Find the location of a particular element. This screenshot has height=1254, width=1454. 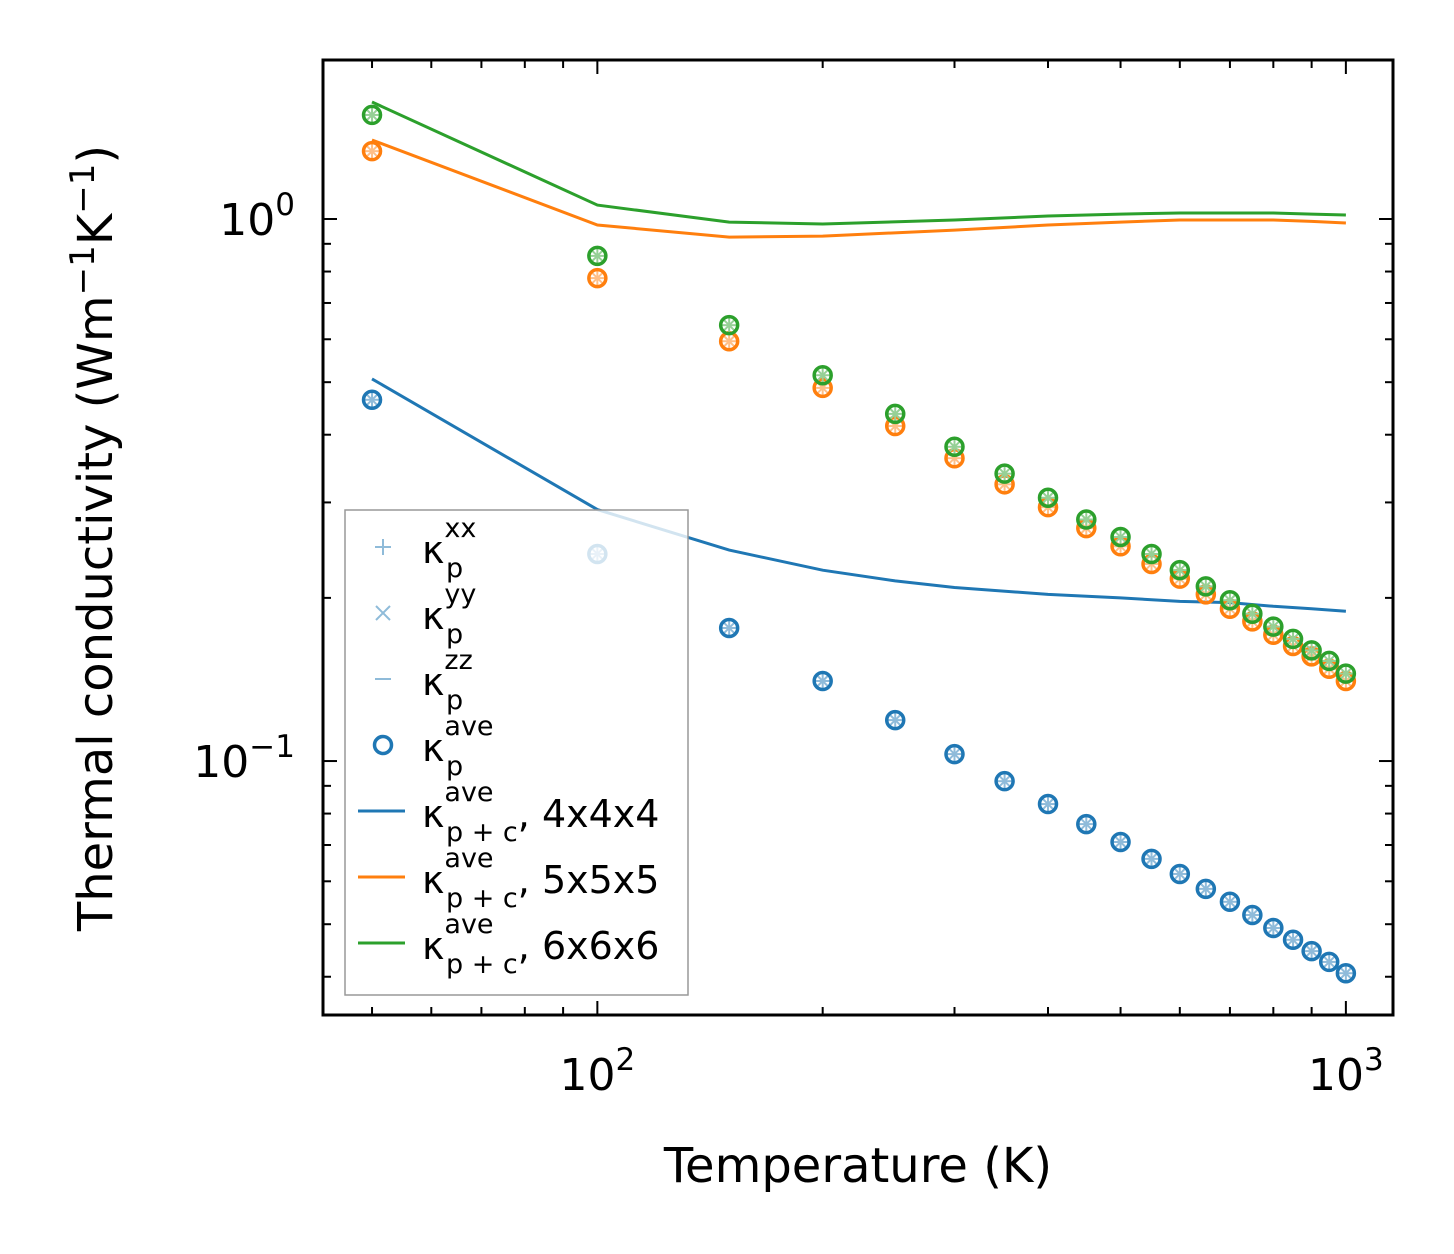

x-tick-label: 10² is located at coordinates (597, 1071).